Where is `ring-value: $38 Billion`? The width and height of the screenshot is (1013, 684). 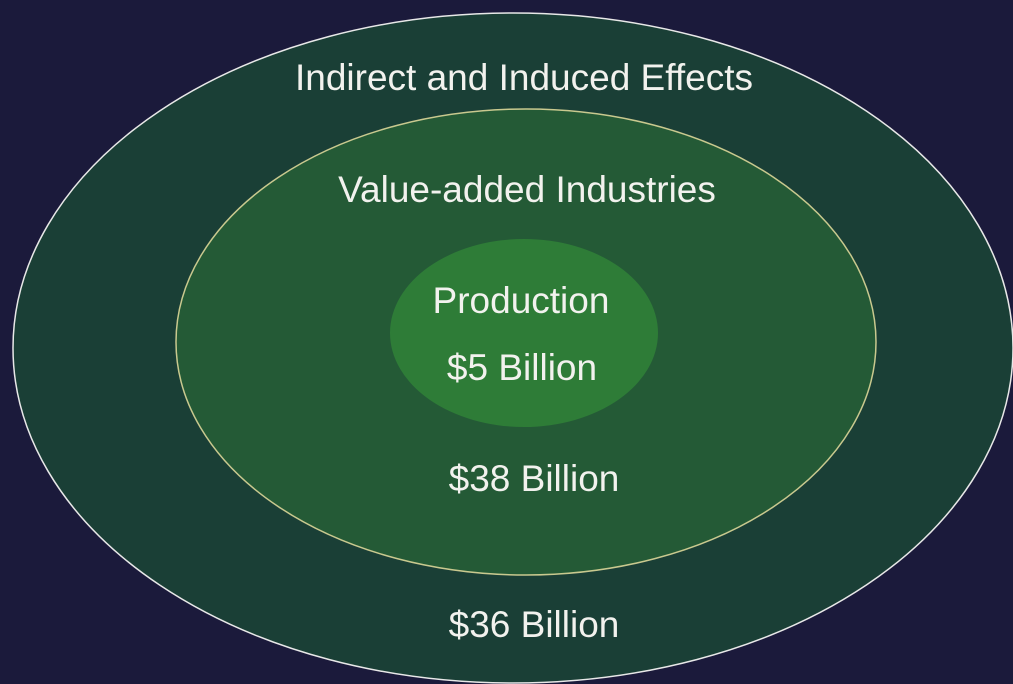
ring-value: $38 Billion is located at coordinates (534, 478).